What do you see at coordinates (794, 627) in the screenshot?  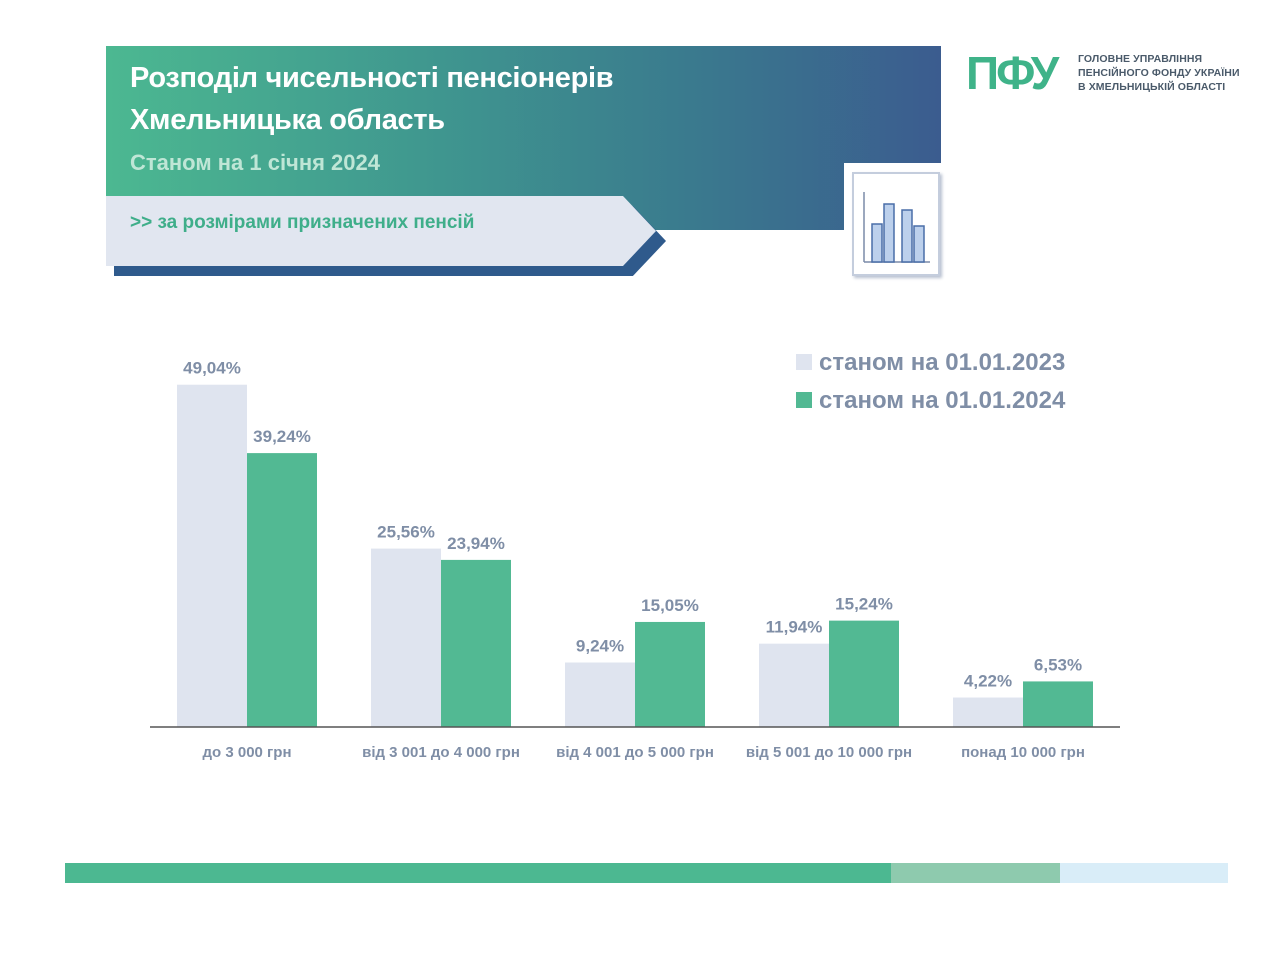 I see `data-label: 11,94%` at bounding box center [794, 627].